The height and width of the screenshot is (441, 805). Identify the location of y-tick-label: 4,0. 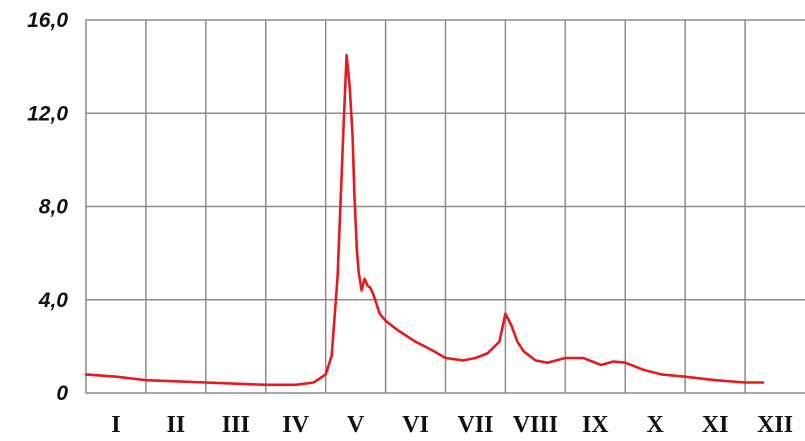
(53, 300).